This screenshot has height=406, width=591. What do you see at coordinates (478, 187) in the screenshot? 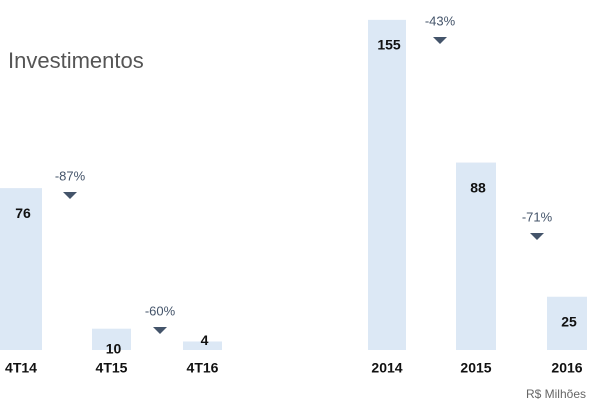
I see `value-label: 88` at bounding box center [478, 187].